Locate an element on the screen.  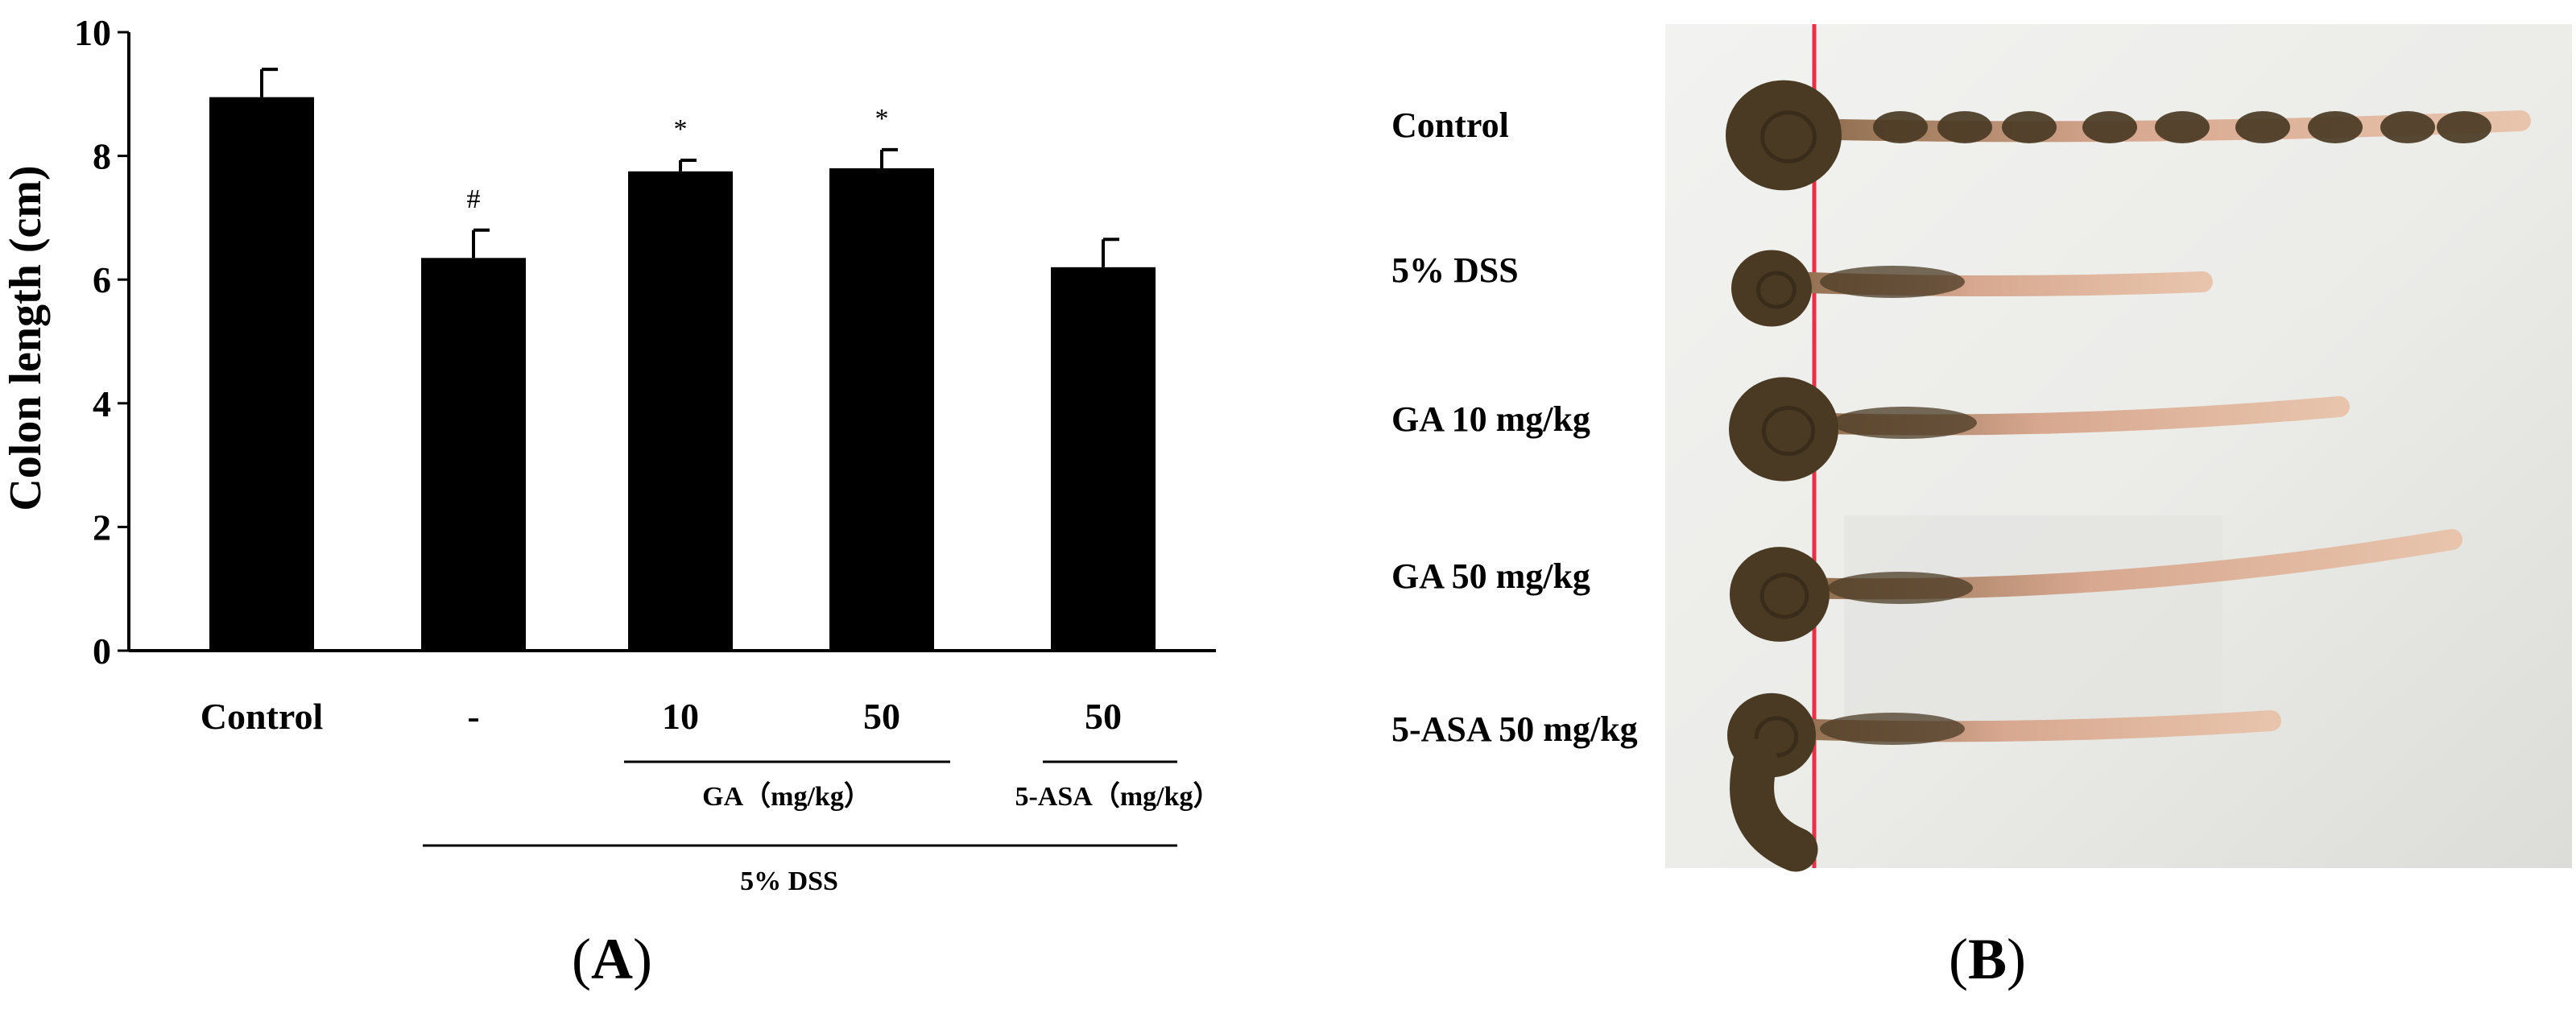
y-tick-label: 0 is located at coordinates (102, 651).